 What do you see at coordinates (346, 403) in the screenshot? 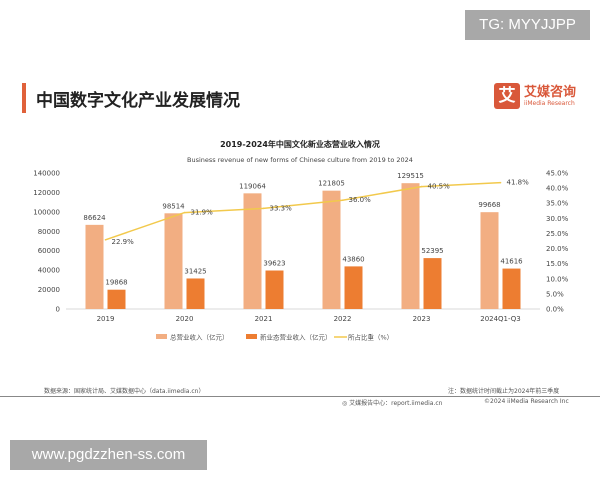
I see `globe-icon: ◎` at bounding box center [346, 403].